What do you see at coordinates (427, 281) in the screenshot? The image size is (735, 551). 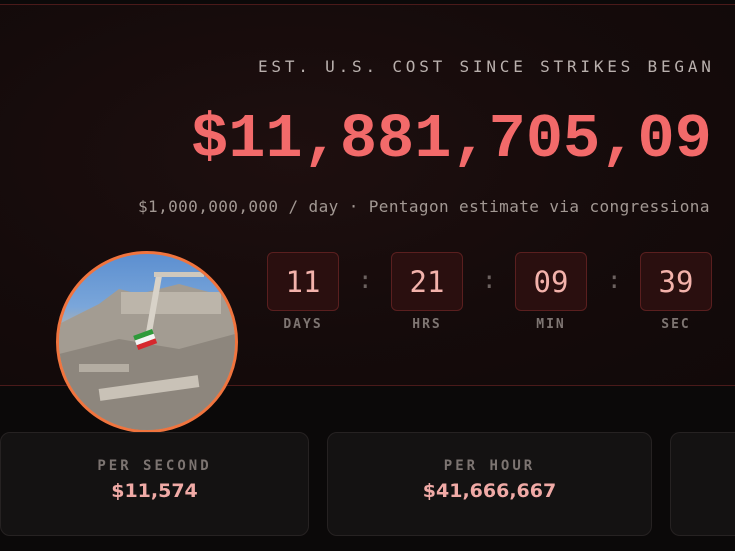 I see `countdown-hours: 21` at bounding box center [427, 281].